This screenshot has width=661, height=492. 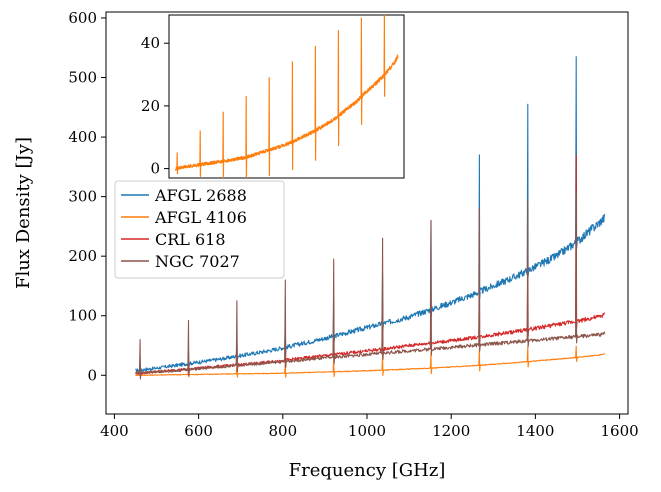 What do you see at coordinates (198, 431) in the screenshot?
I see `x-tick-label: 600` at bounding box center [198, 431].